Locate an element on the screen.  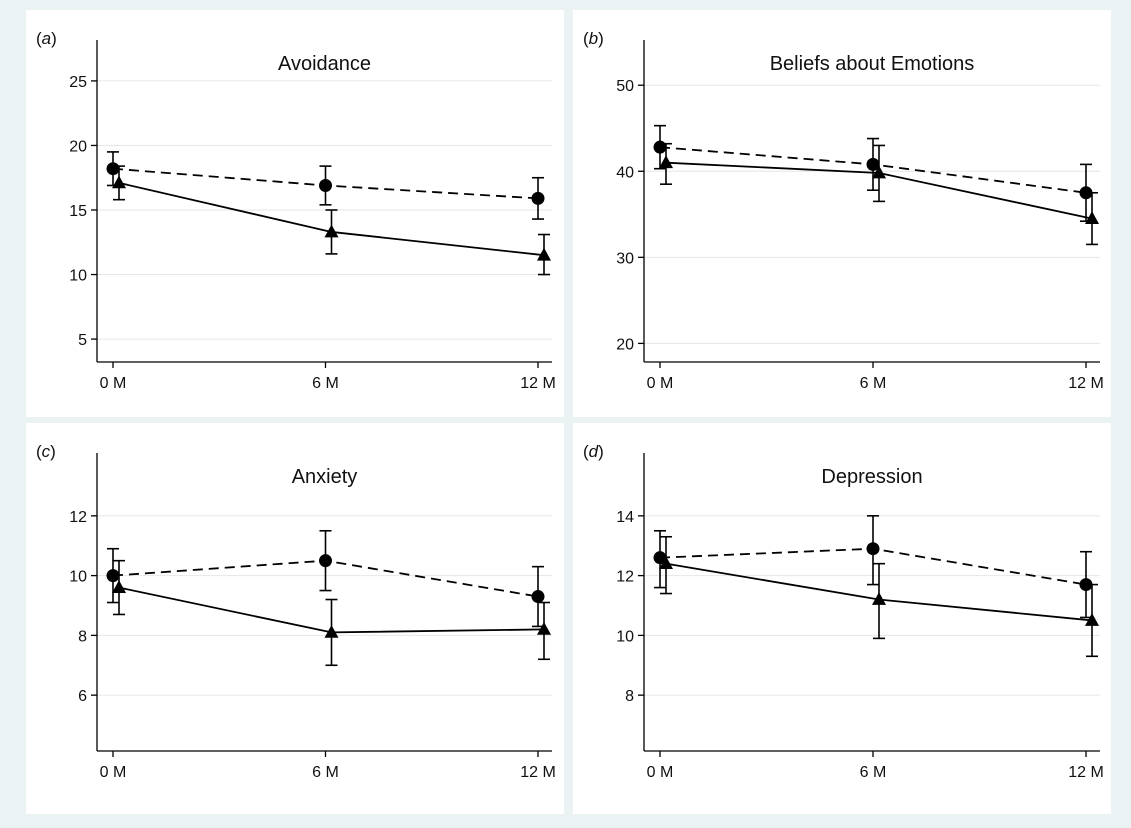
panel-title: Avoidance is located at coordinates (324, 64).